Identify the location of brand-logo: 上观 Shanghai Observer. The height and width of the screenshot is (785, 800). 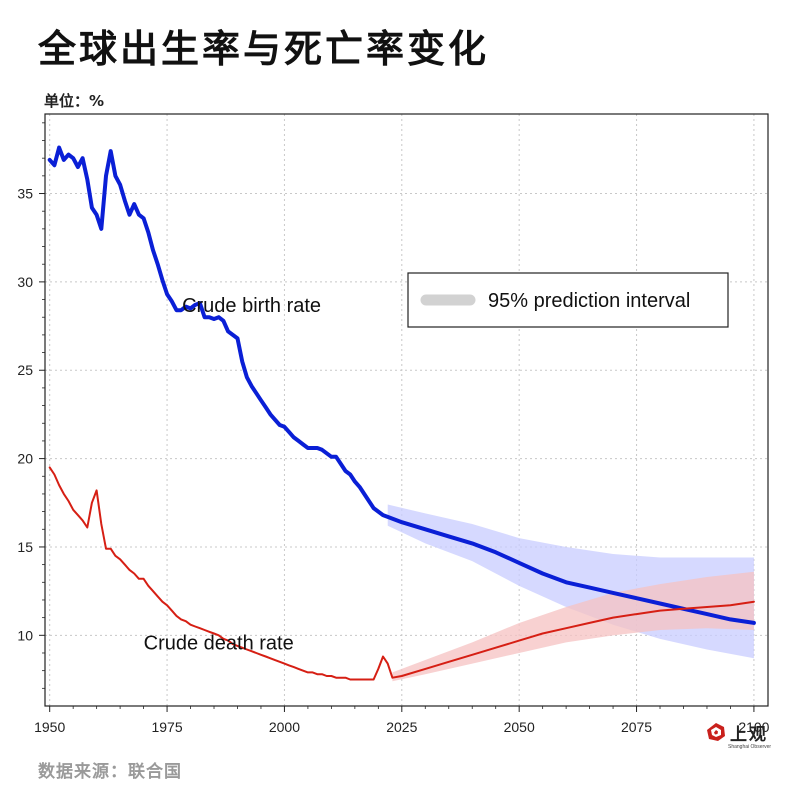
(746, 749).